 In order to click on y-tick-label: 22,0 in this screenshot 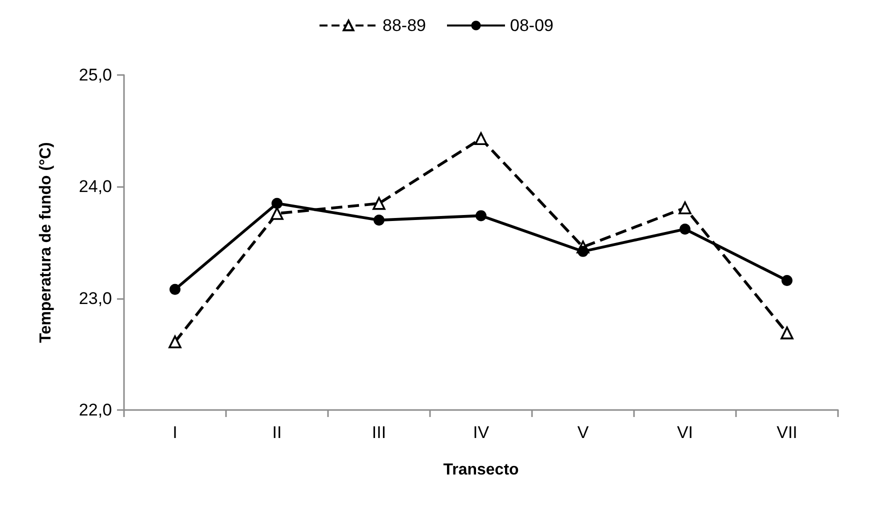, I will do `click(95, 410)`.